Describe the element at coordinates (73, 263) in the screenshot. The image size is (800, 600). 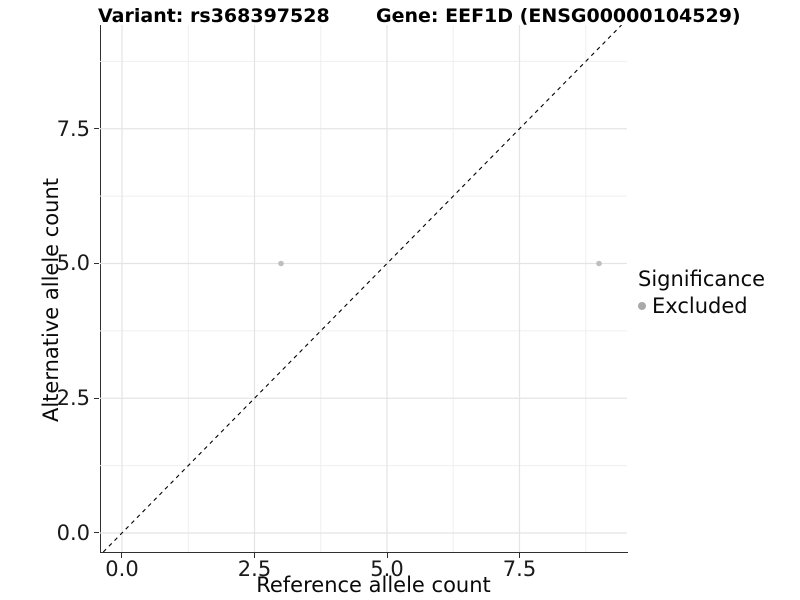
I see `y-tick-label: 5.0` at that location.